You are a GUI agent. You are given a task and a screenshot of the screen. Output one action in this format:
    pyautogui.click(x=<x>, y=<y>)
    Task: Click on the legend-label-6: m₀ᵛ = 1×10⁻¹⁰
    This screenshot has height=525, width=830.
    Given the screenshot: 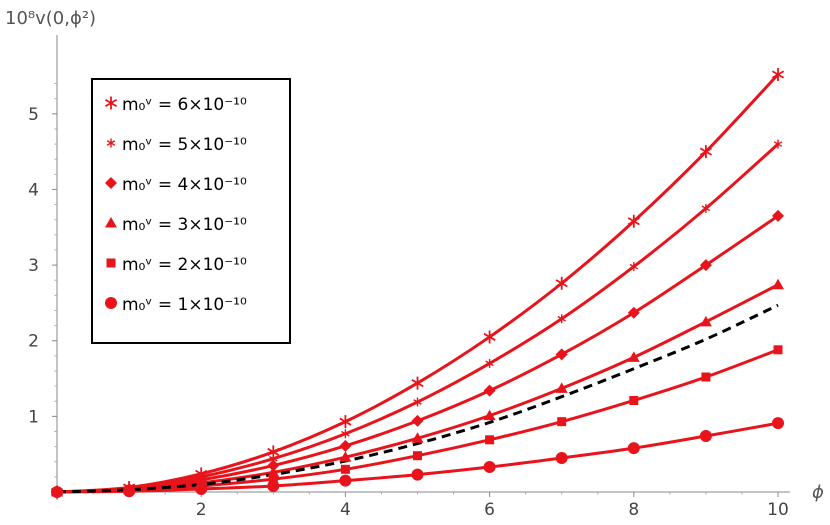 What is the action you would take?
    pyautogui.click(x=184, y=305)
    